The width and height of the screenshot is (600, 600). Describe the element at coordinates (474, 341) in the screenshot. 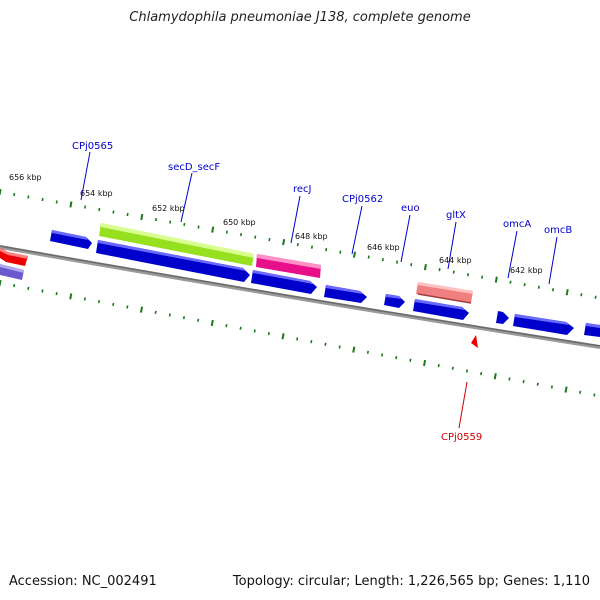

I see `gene-feature-CPj0559` at that location.